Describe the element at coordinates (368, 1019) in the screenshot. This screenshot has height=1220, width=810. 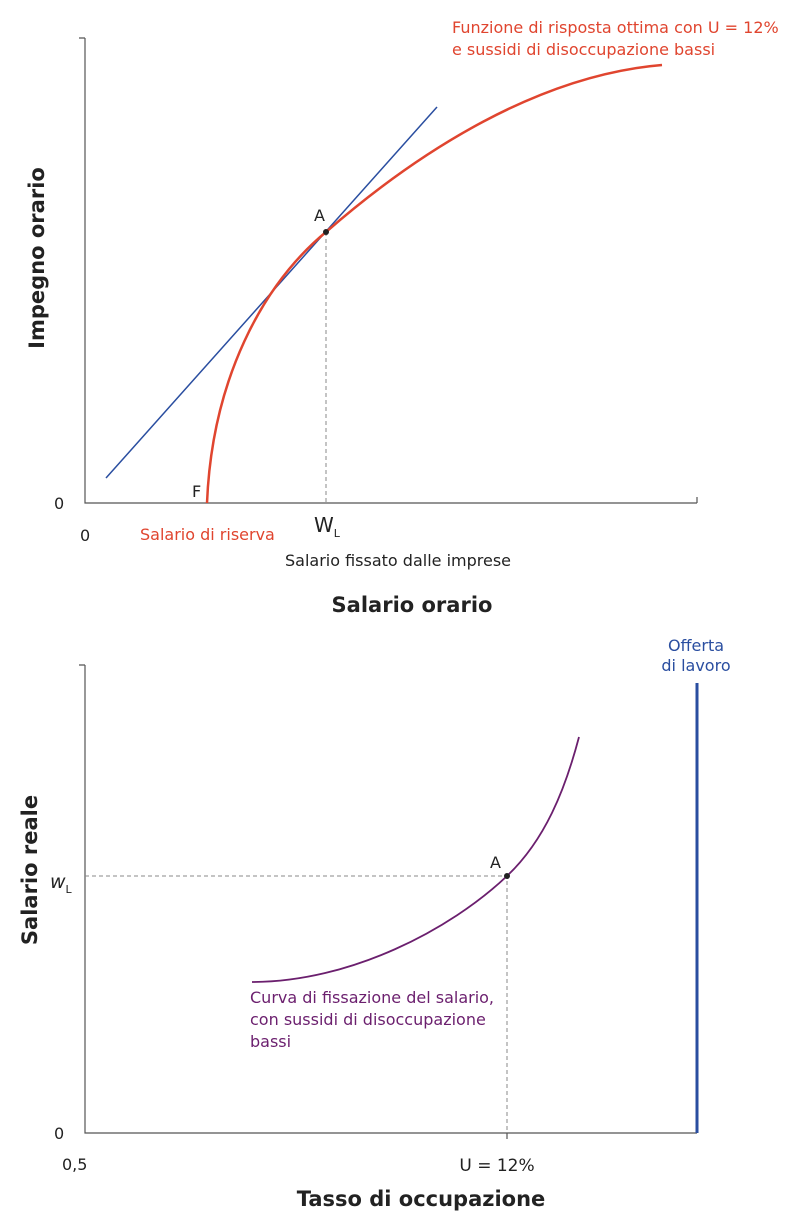
I see `curve-label: con sussidi di disoccupazione` at that location.